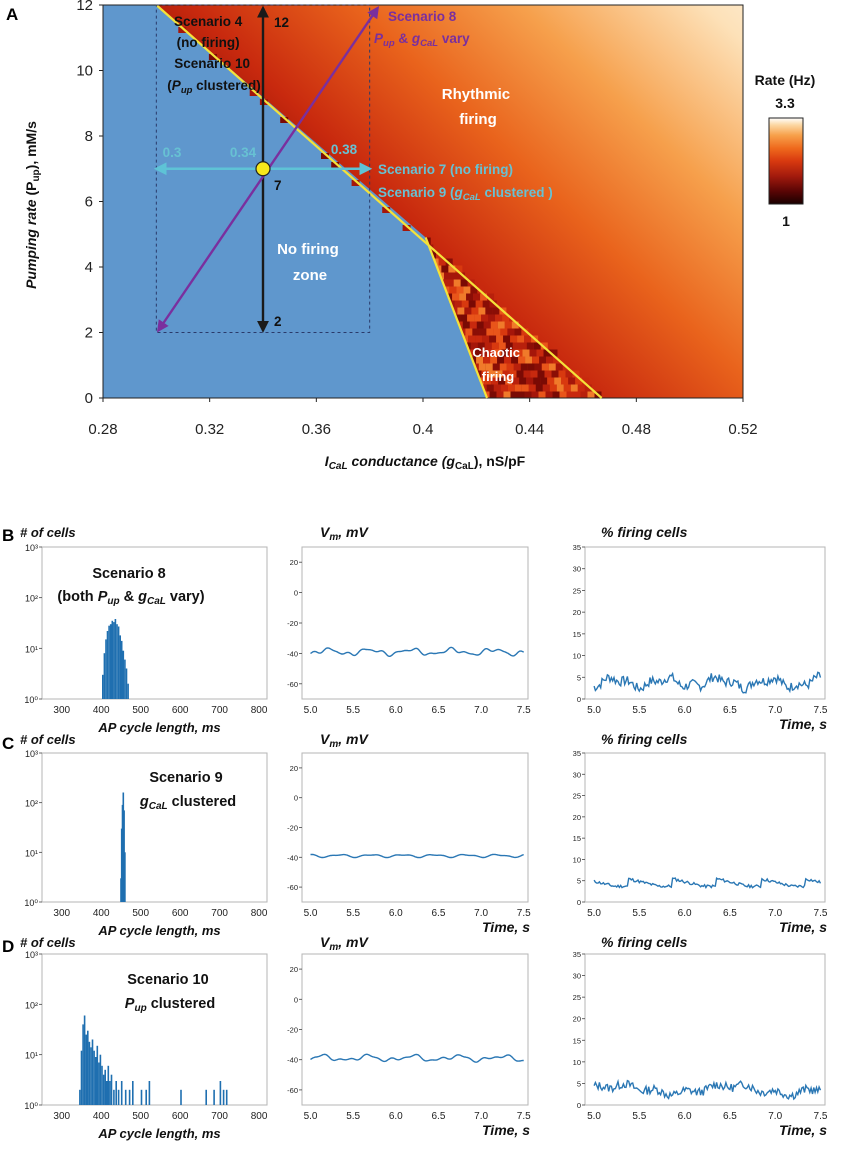  What do you see at coordinates (636, 429) in the screenshot?
I see `x-tick-label: 0.48` at bounding box center [636, 429].